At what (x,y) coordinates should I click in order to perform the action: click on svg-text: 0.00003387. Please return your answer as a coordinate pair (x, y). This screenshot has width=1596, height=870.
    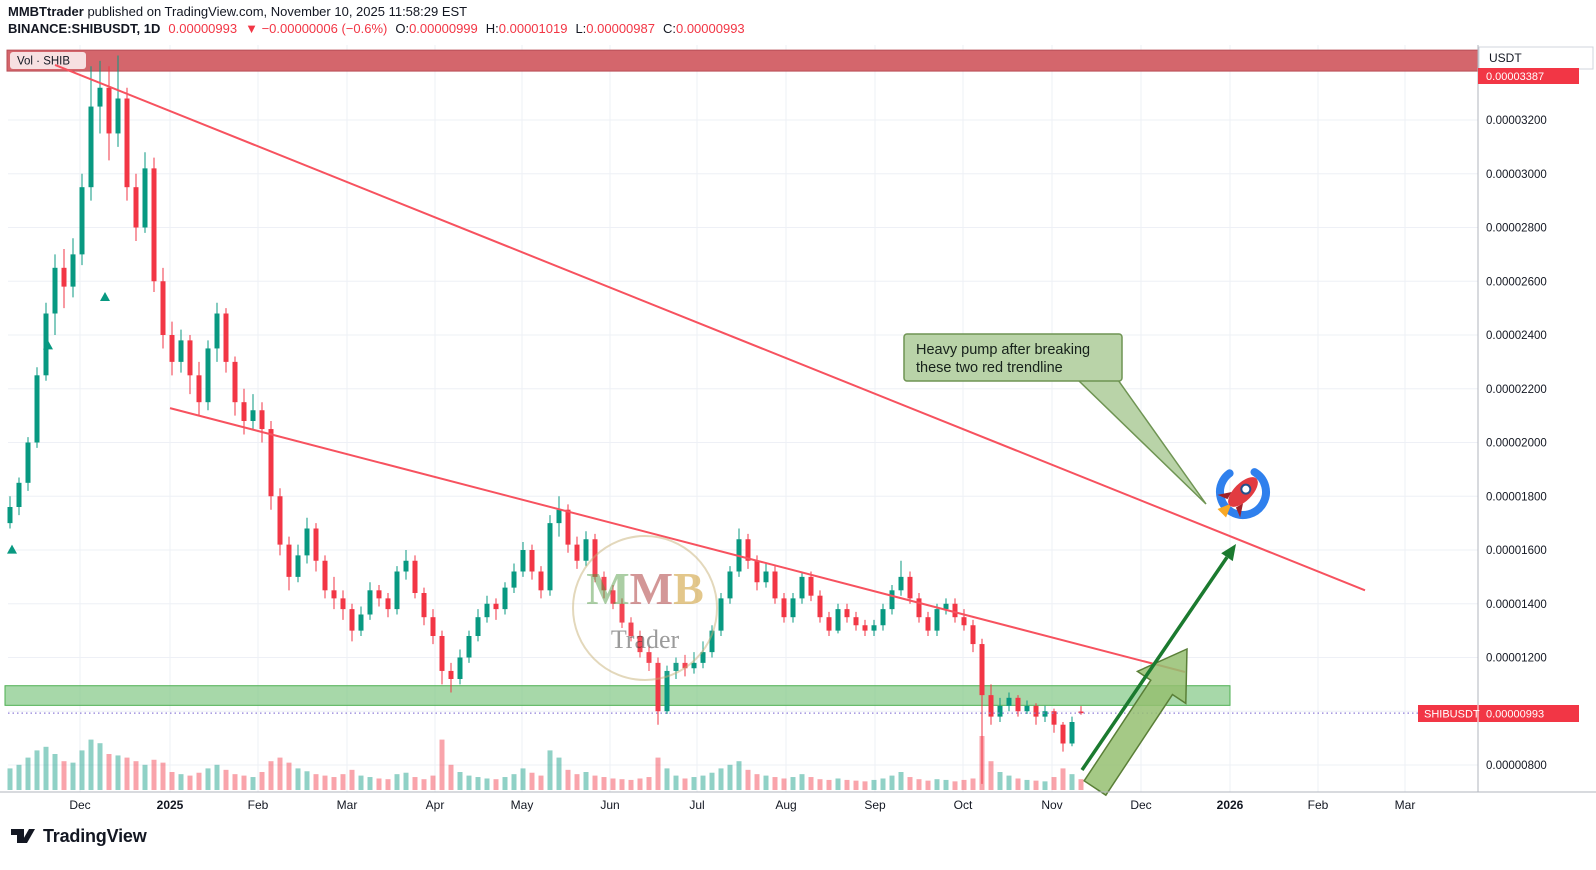
    Looking at the image, I should click on (1515, 77).